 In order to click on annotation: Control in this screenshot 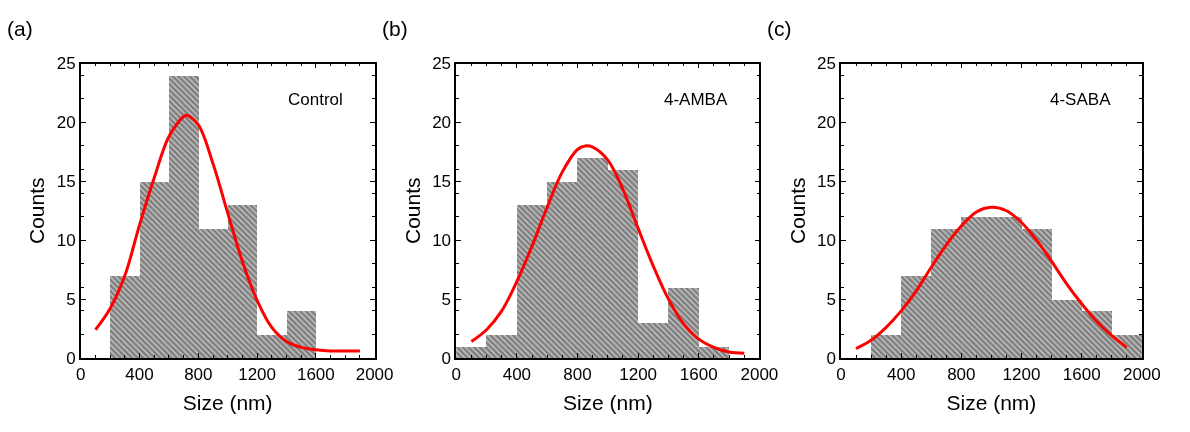, I will do `click(315, 99)`.